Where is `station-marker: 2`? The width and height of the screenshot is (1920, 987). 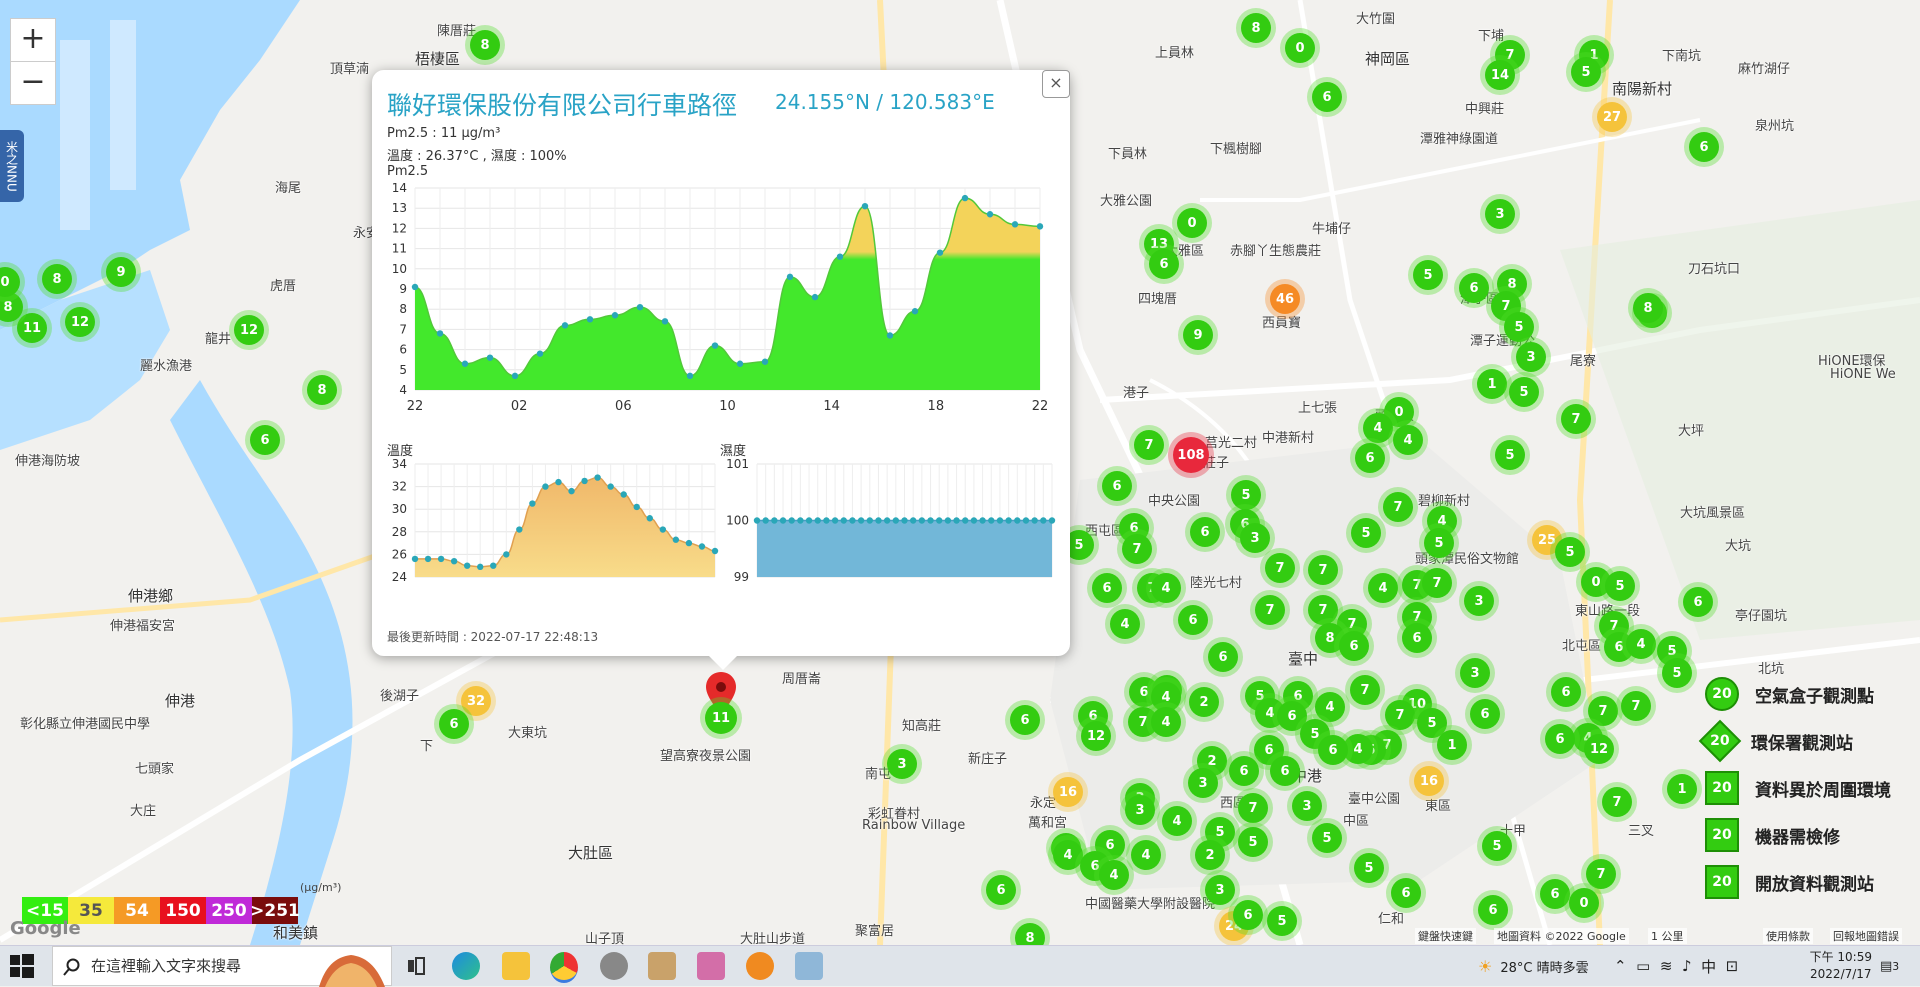
station-marker: 2 is located at coordinates (1204, 702).